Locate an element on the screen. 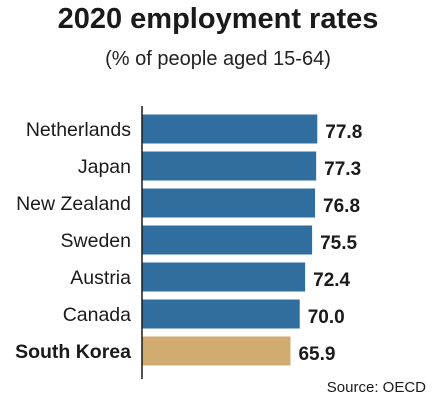 The image size is (436, 404). category-label-sweden: Sweden is located at coordinates (96, 241).